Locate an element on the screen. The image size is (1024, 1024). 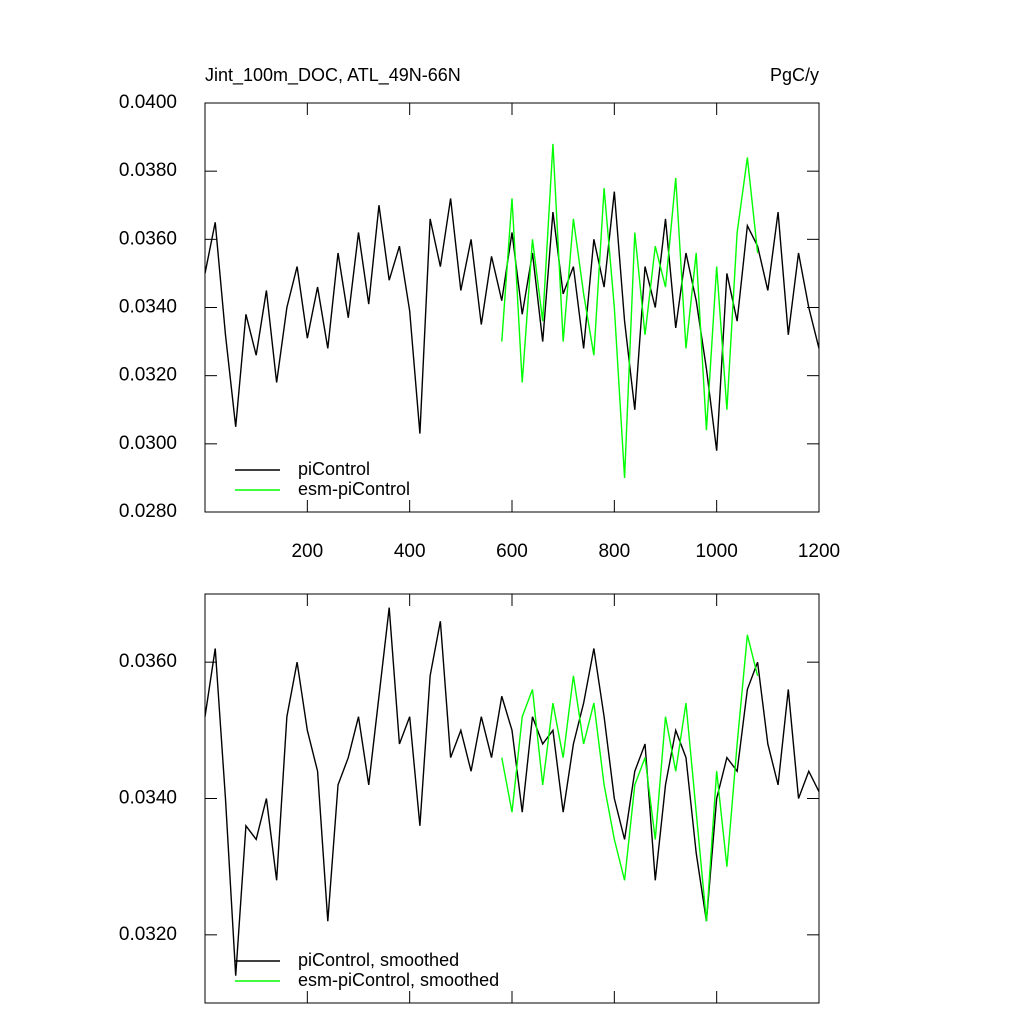
y-tick-label: 0.0280 is located at coordinates (148, 511).